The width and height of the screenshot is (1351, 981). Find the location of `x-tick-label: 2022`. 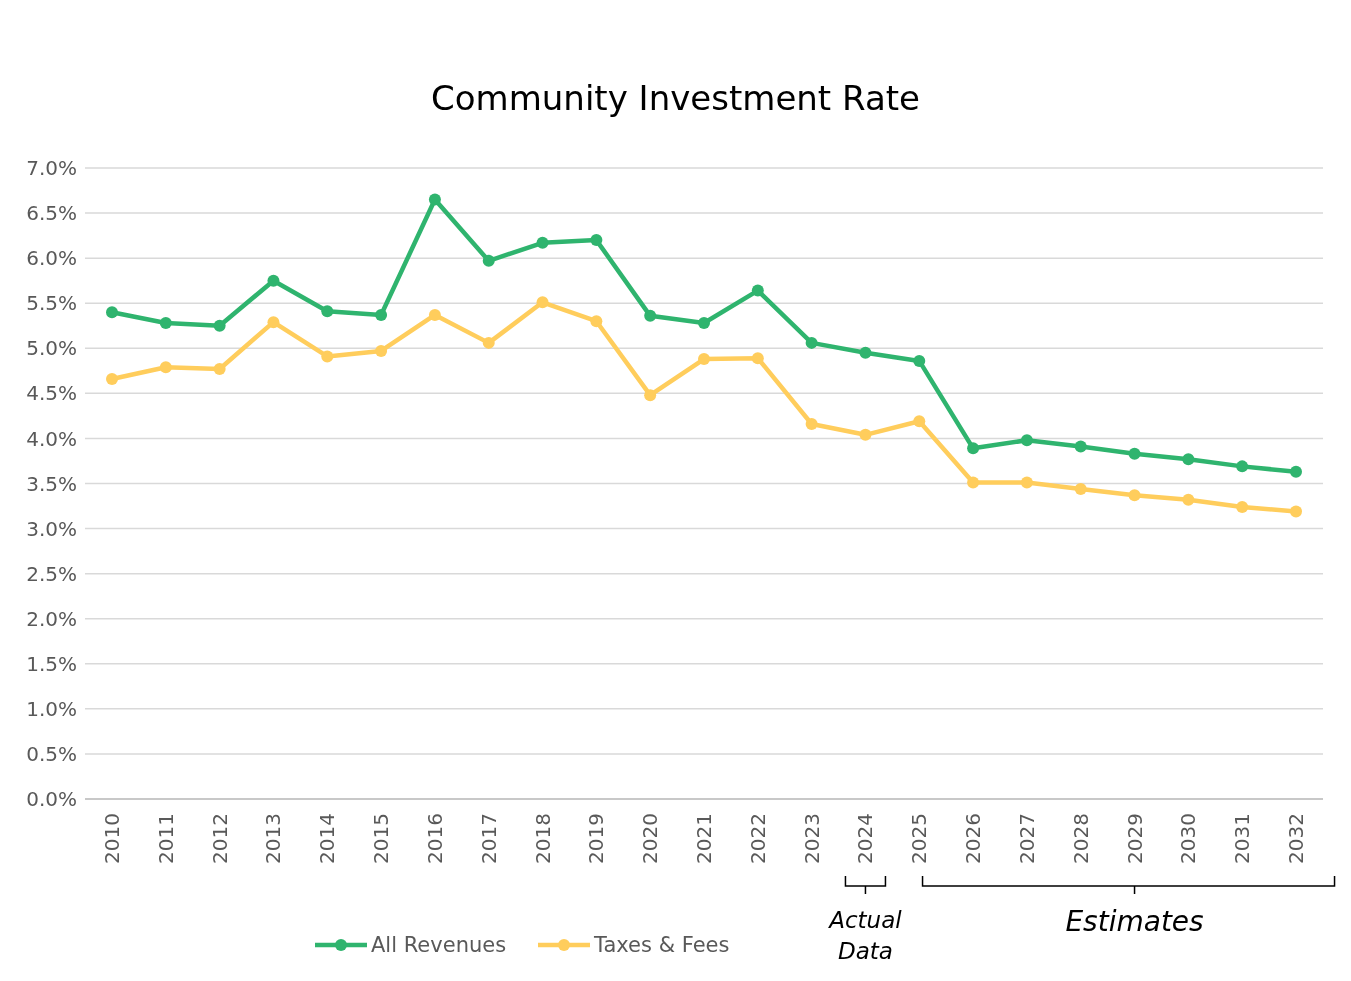

x-tick-label: 2022 is located at coordinates (757, 838).